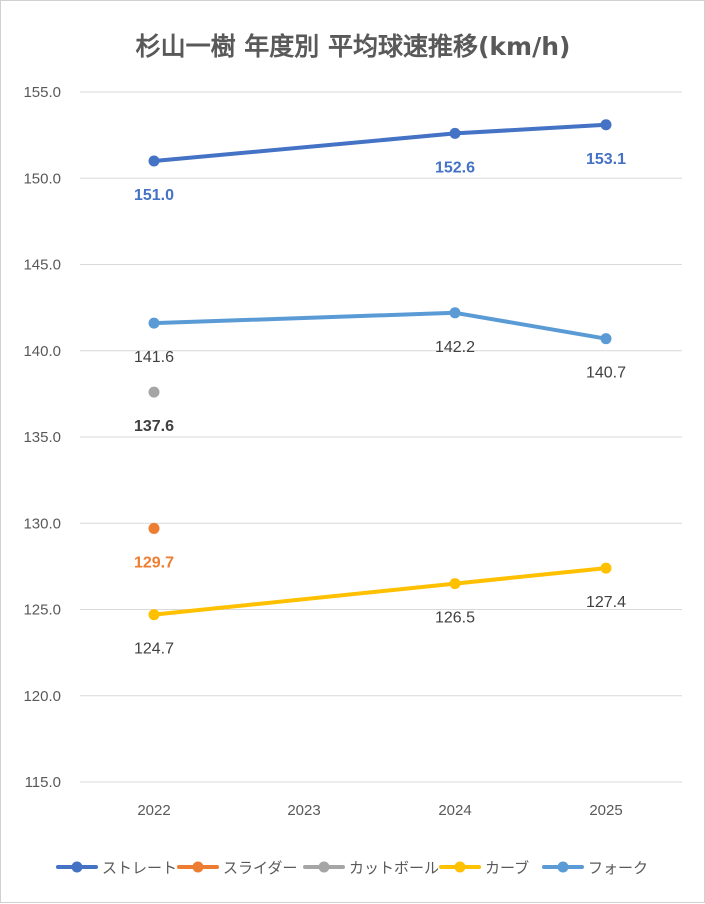 The height and width of the screenshot is (904, 705). I want to click on legend: ストレート スライダー カットボール カーブ フォーク, so click(352, 868).